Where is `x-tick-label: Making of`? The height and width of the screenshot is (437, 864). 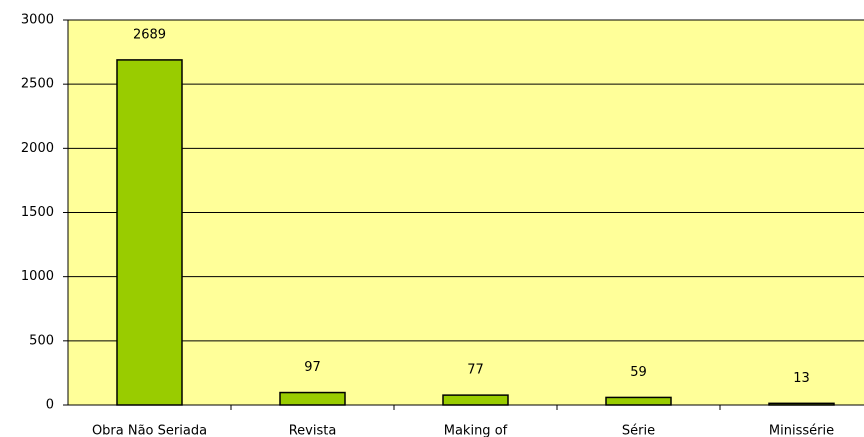 x-tick-label: Making of is located at coordinates (476, 430).